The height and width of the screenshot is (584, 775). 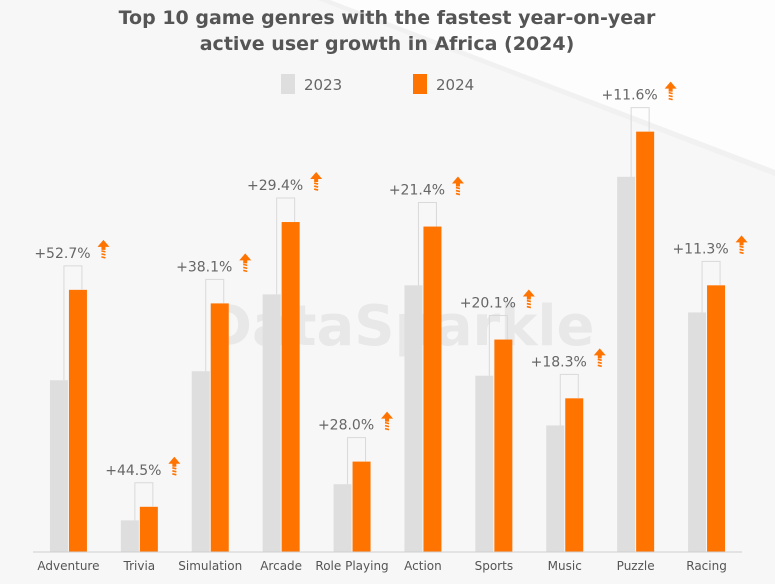 What do you see at coordinates (417, 191) in the screenshot?
I see `growth-label-action: +21.4%` at bounding box center [417, 191].